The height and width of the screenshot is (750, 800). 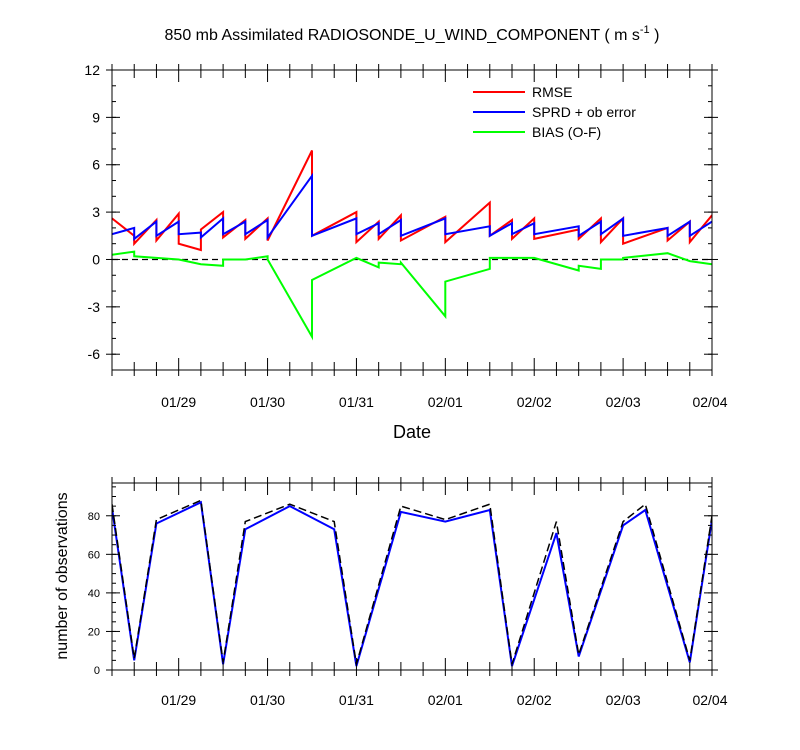 I want to click on y-tick-label: 40, so click(x=94, y=594).